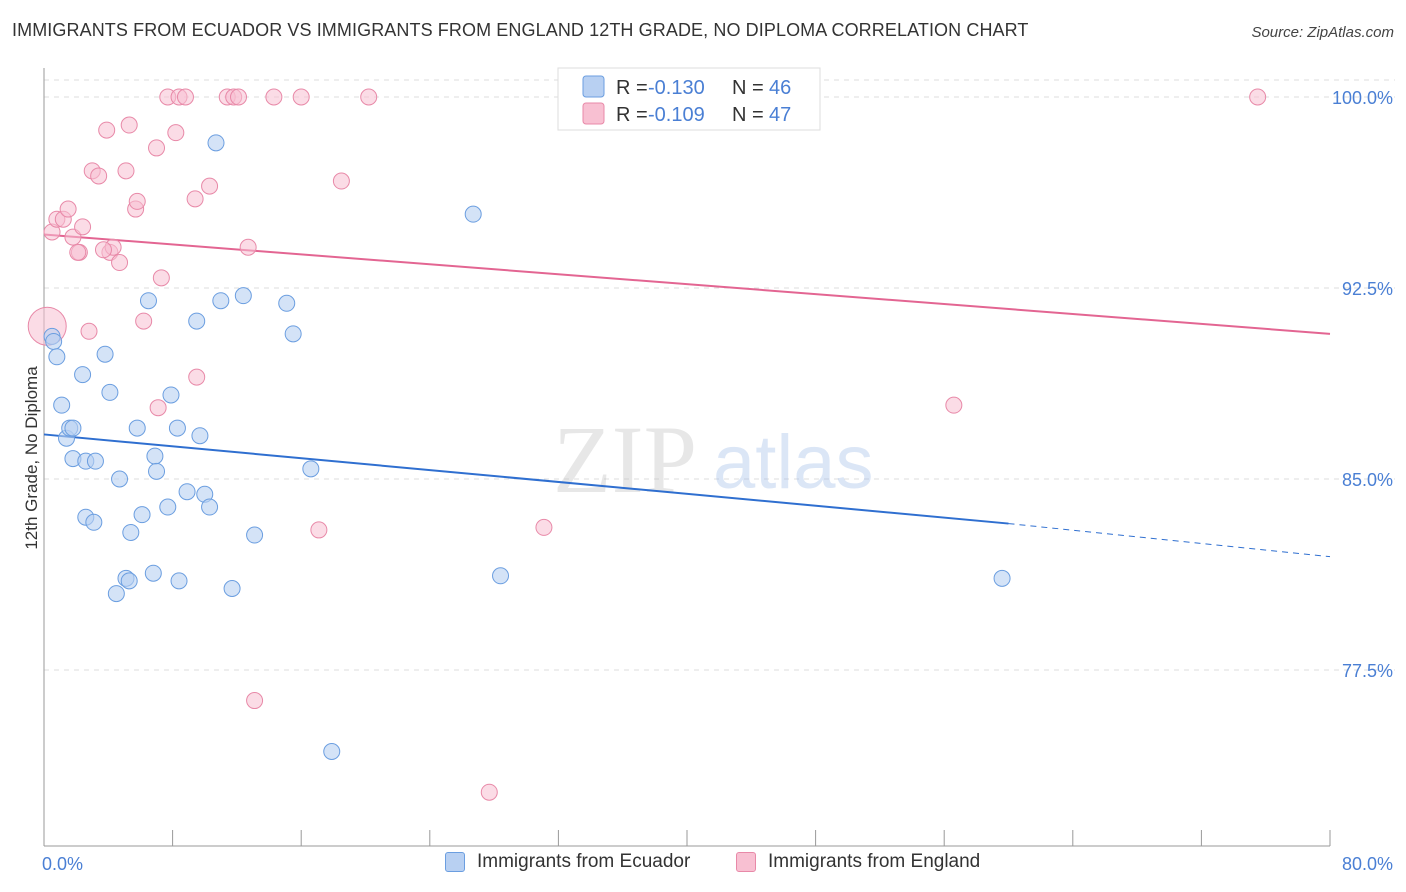 The image size is (1406, 892). What do you see at coordinates (793, 462) in the screenshot?
I see `watermark-atlas: atlas` at bounding box center [793, 462].